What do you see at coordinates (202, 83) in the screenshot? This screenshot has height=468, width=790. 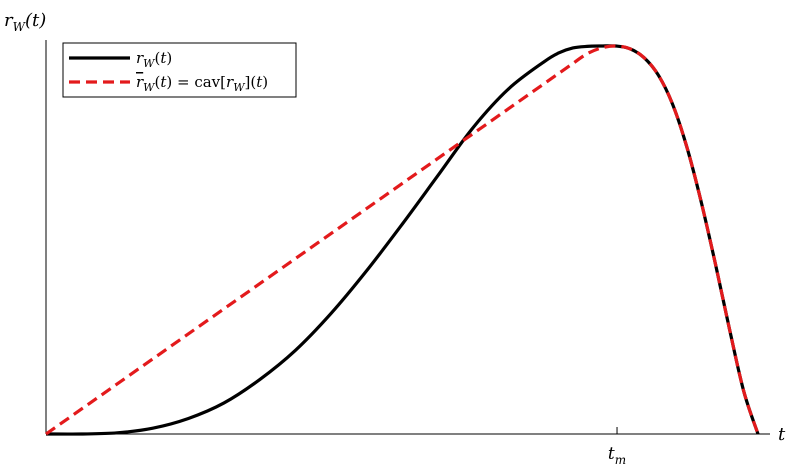 I see `legend-label-cav-rw: rW(t) = cav[rW](t)` at bounding box center [202, 83].